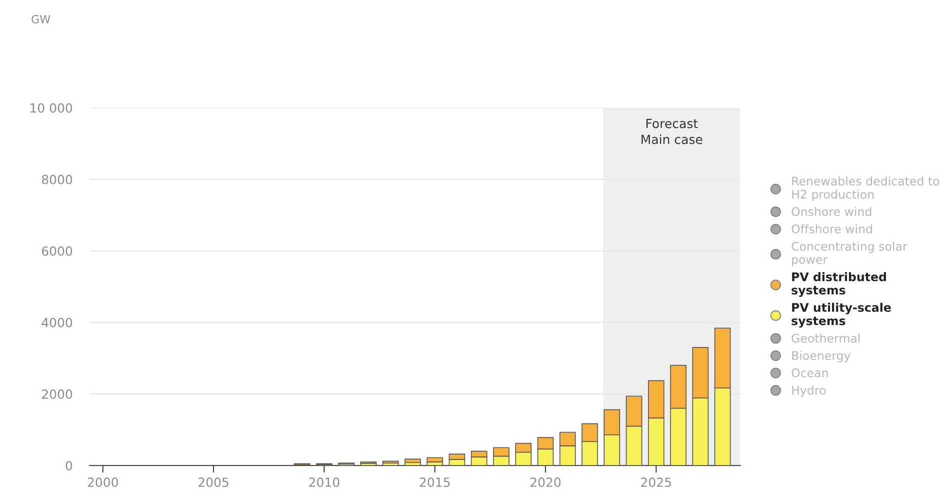 The image size is (943, 490). What do you see at coordinates (850, 254) in the screenshot?
I see `legend-label: Concentrating solar power` at bounding box center [850, 254].